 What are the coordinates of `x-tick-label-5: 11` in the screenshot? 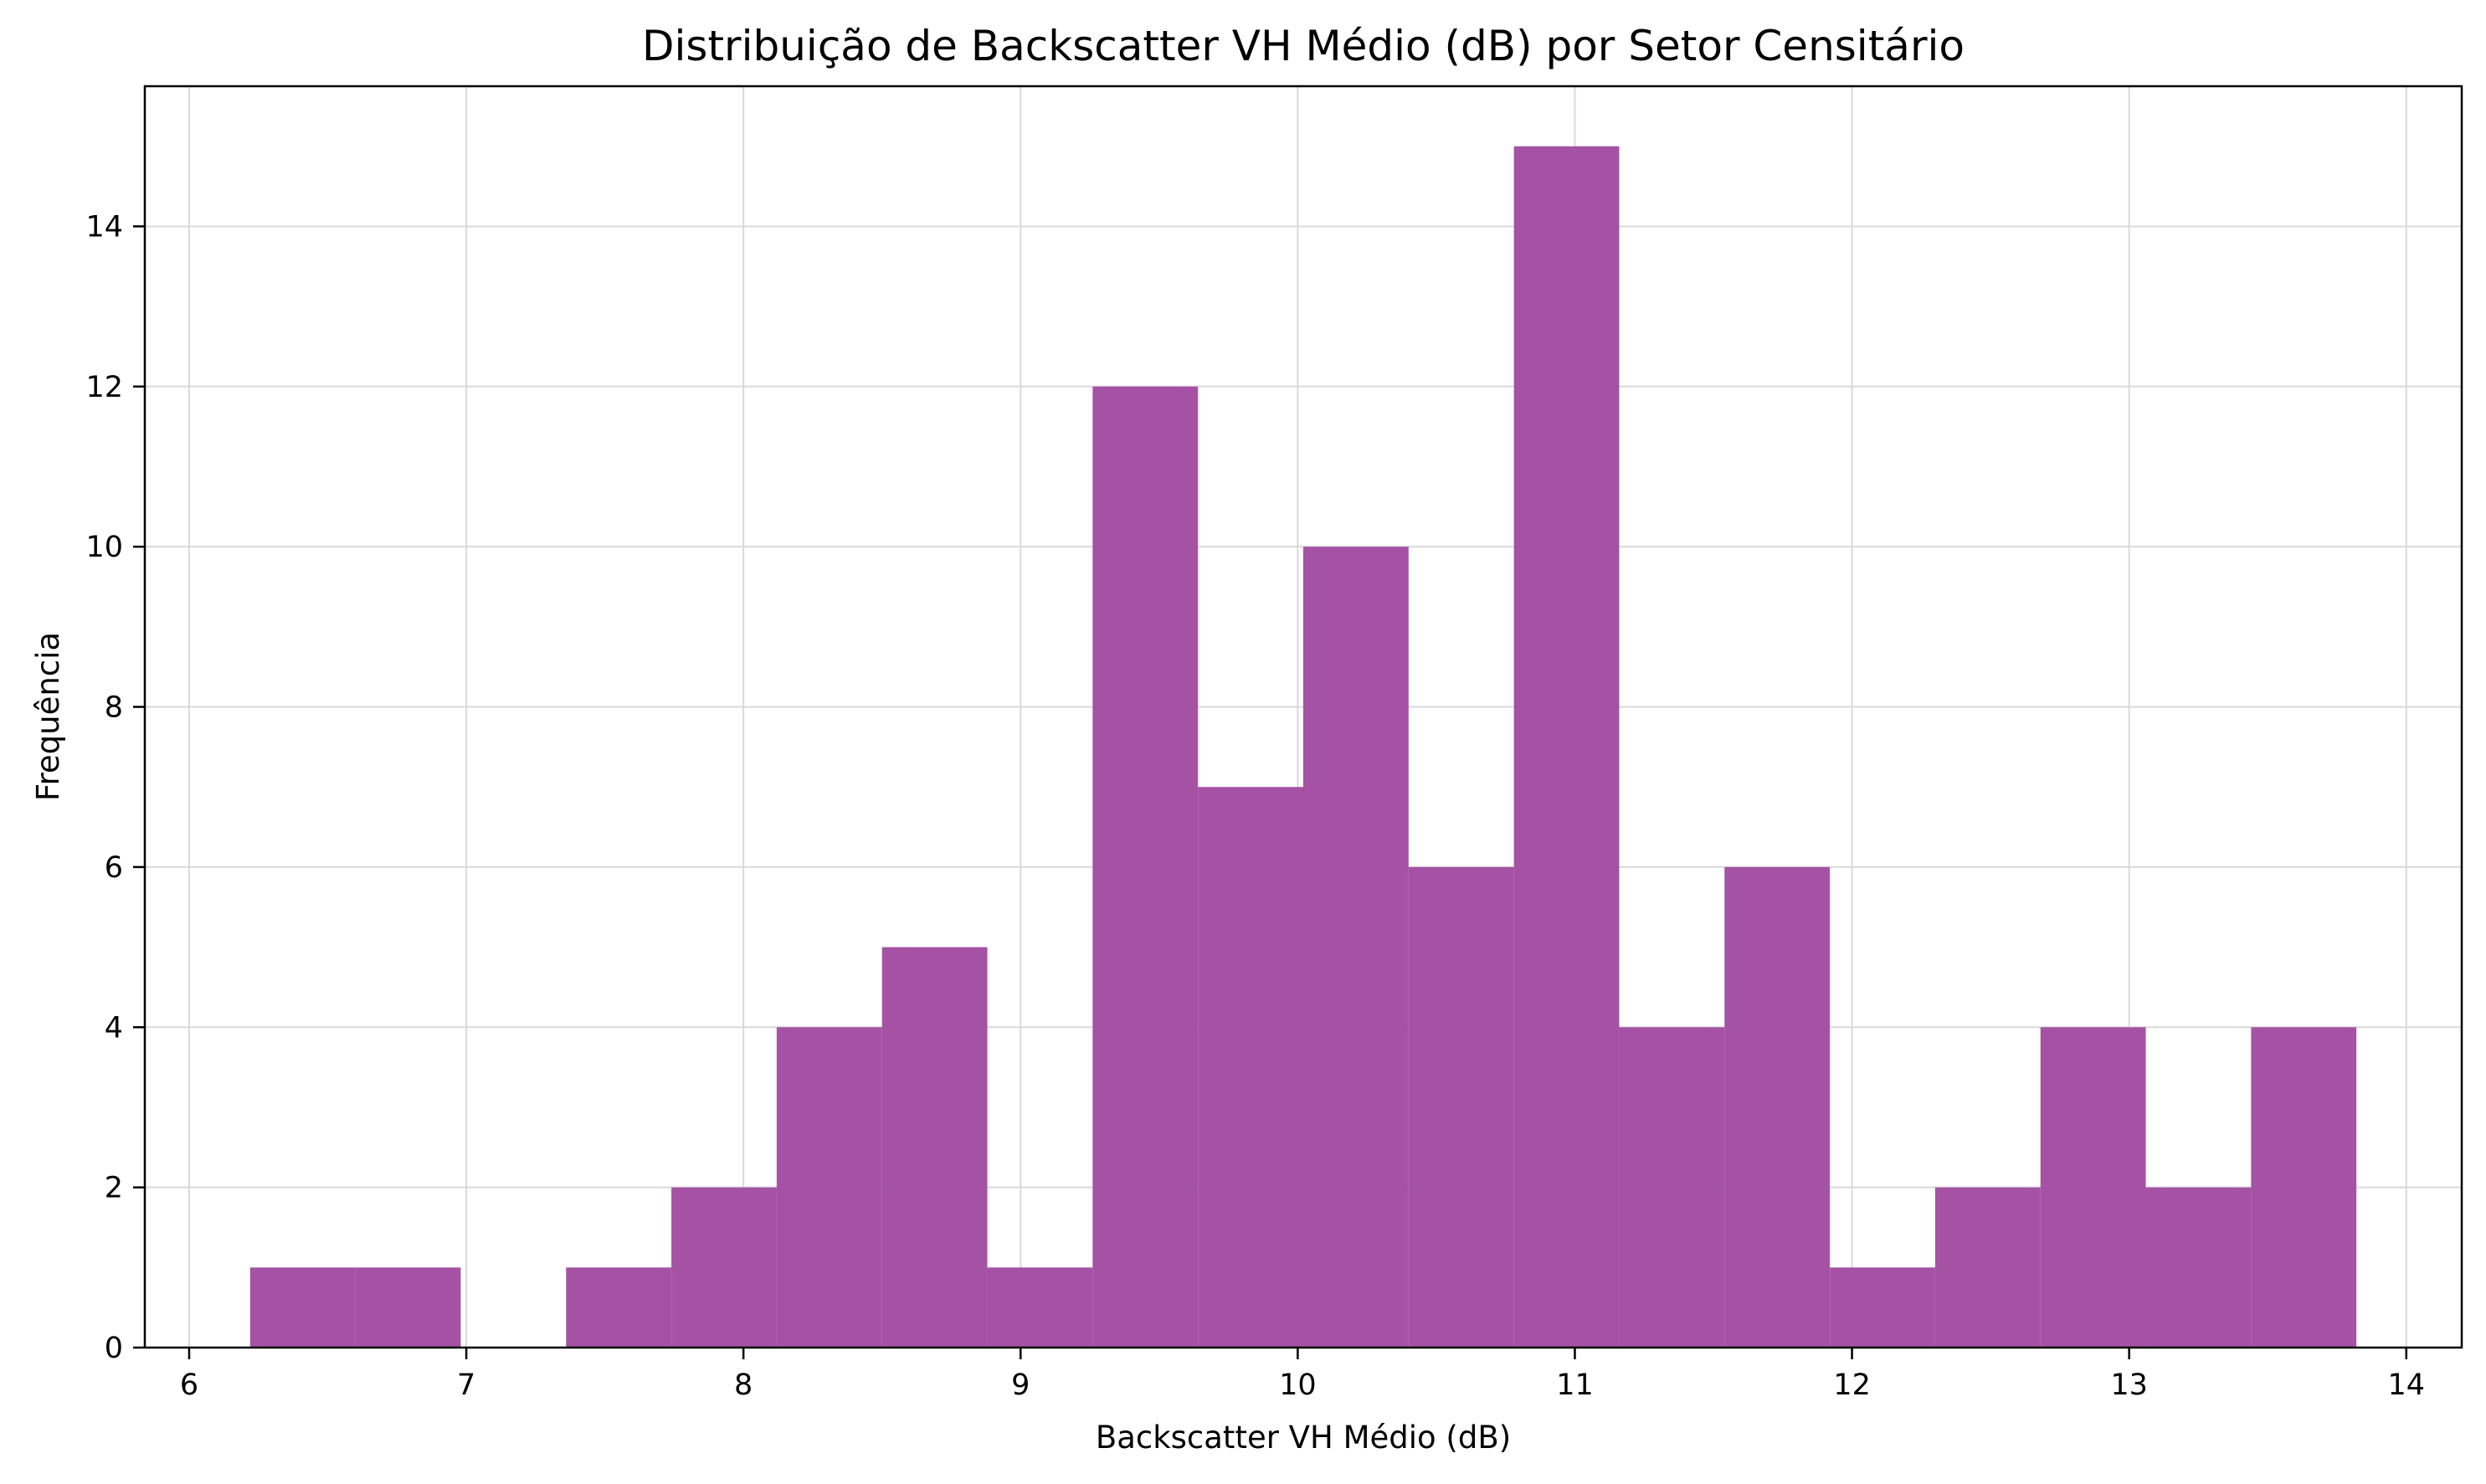 It's located at (1575, 1385).